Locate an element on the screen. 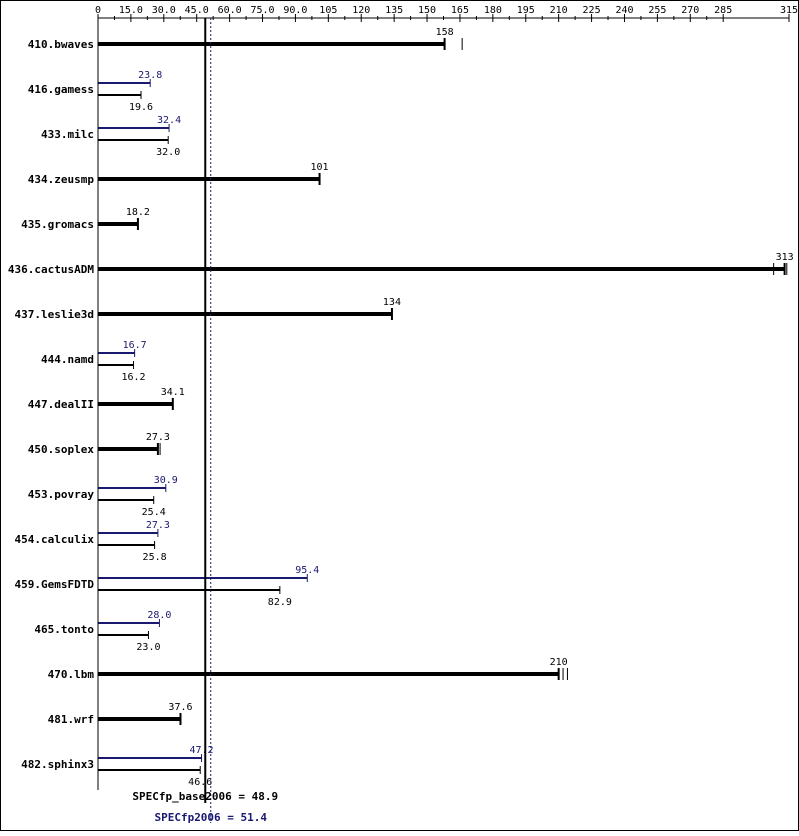 The width and height of the screenshot is (799, 836). x-tick-label: 90.0 is located at coordinates (295, 10).